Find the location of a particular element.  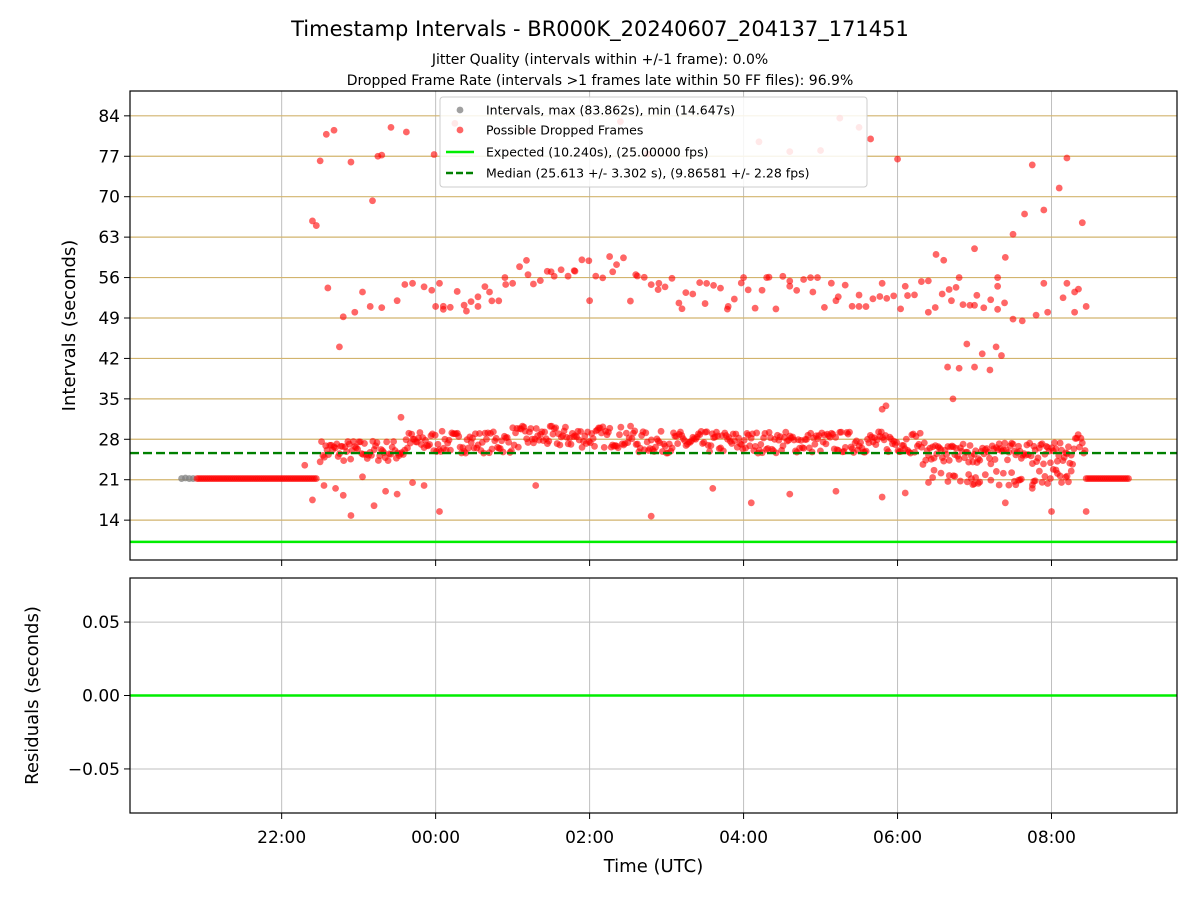

top-y-axis-label: Intervals (seconds) is located at coordinates (69, 326).